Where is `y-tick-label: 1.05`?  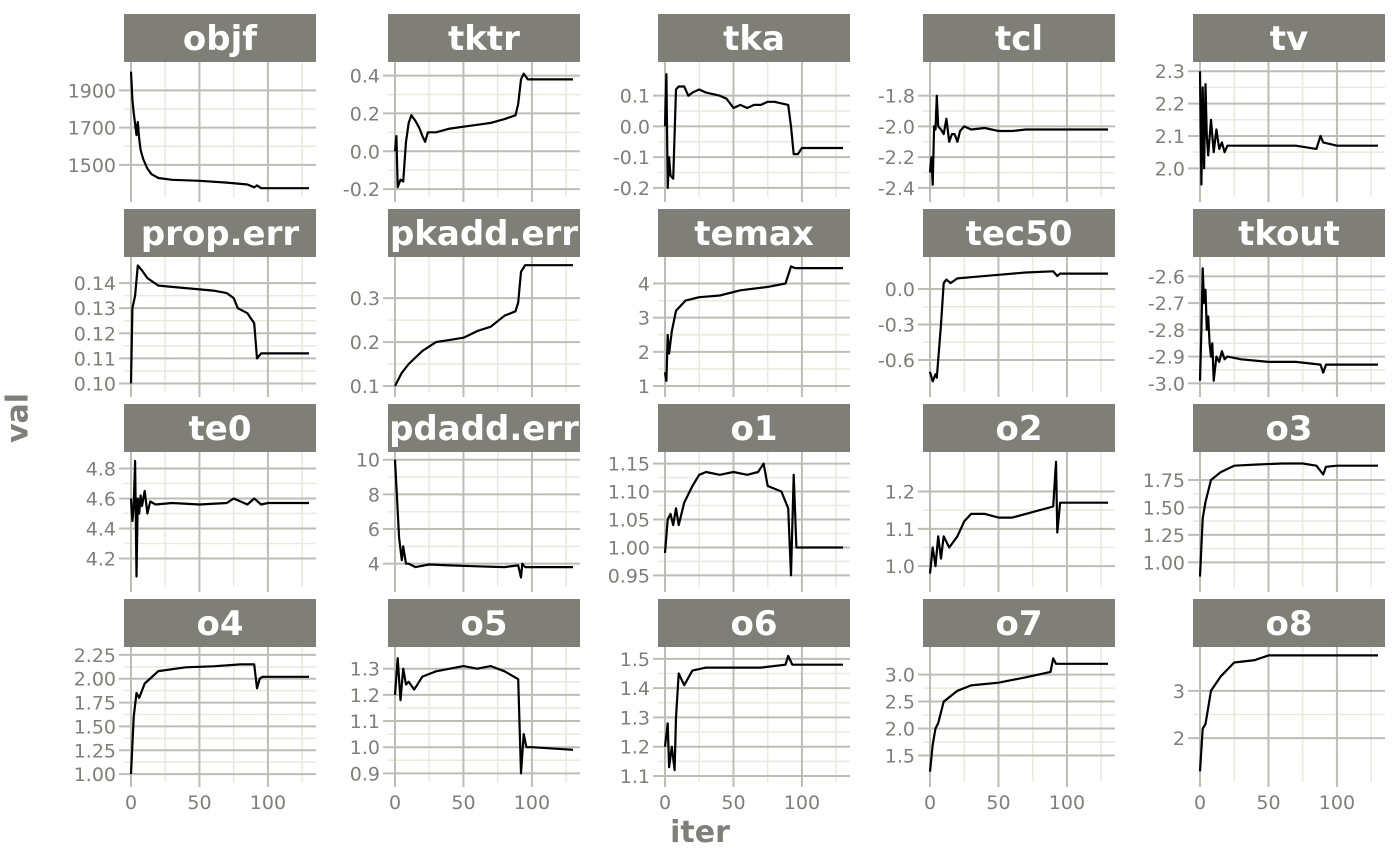
y-tick-label: 1.05 is located at coordinates (629, 521).